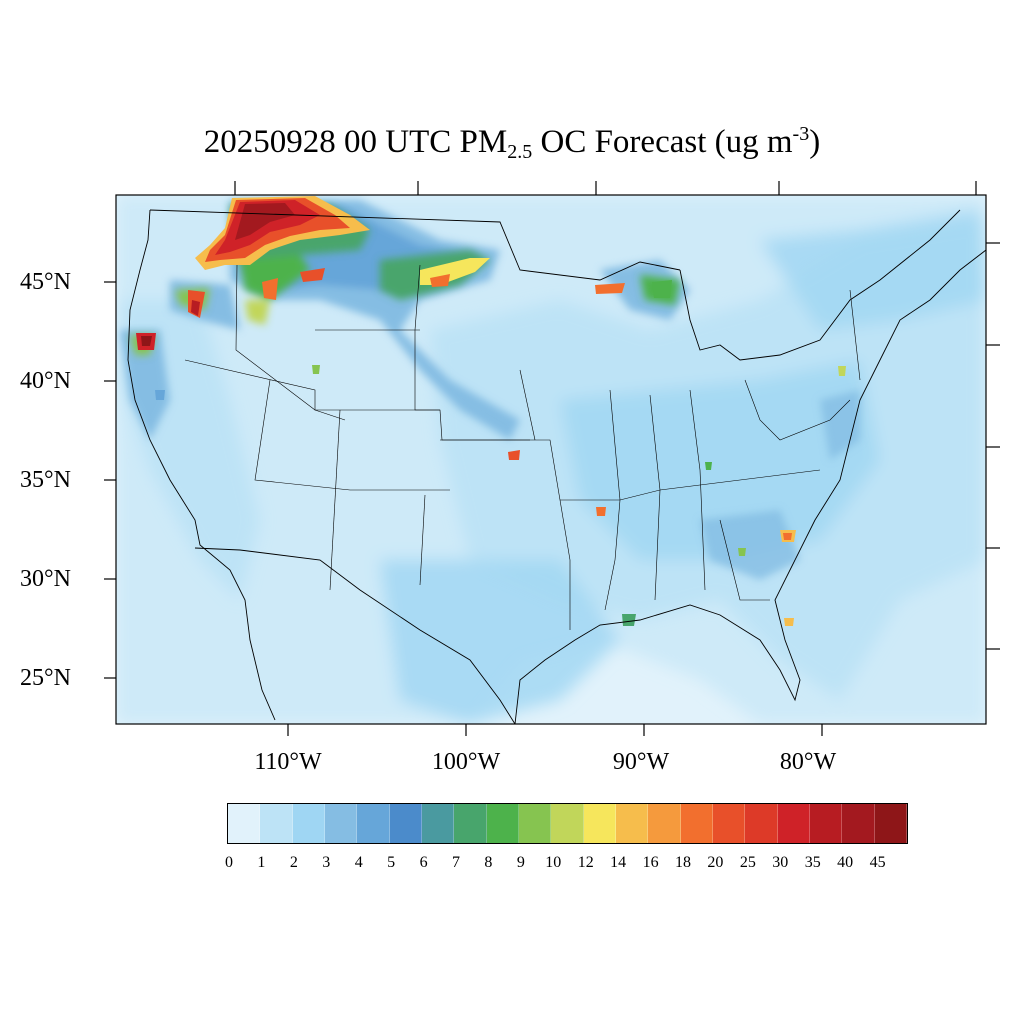 Image resolution: width=1024 pixels, height=1024 pixels. I want to click on lat-label-45n: 45°N, so click(45, 282).